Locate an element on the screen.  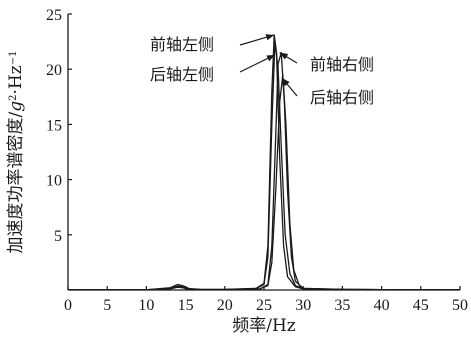
annotation-label: 后轴左侧 is located at coordinates (182, 74).